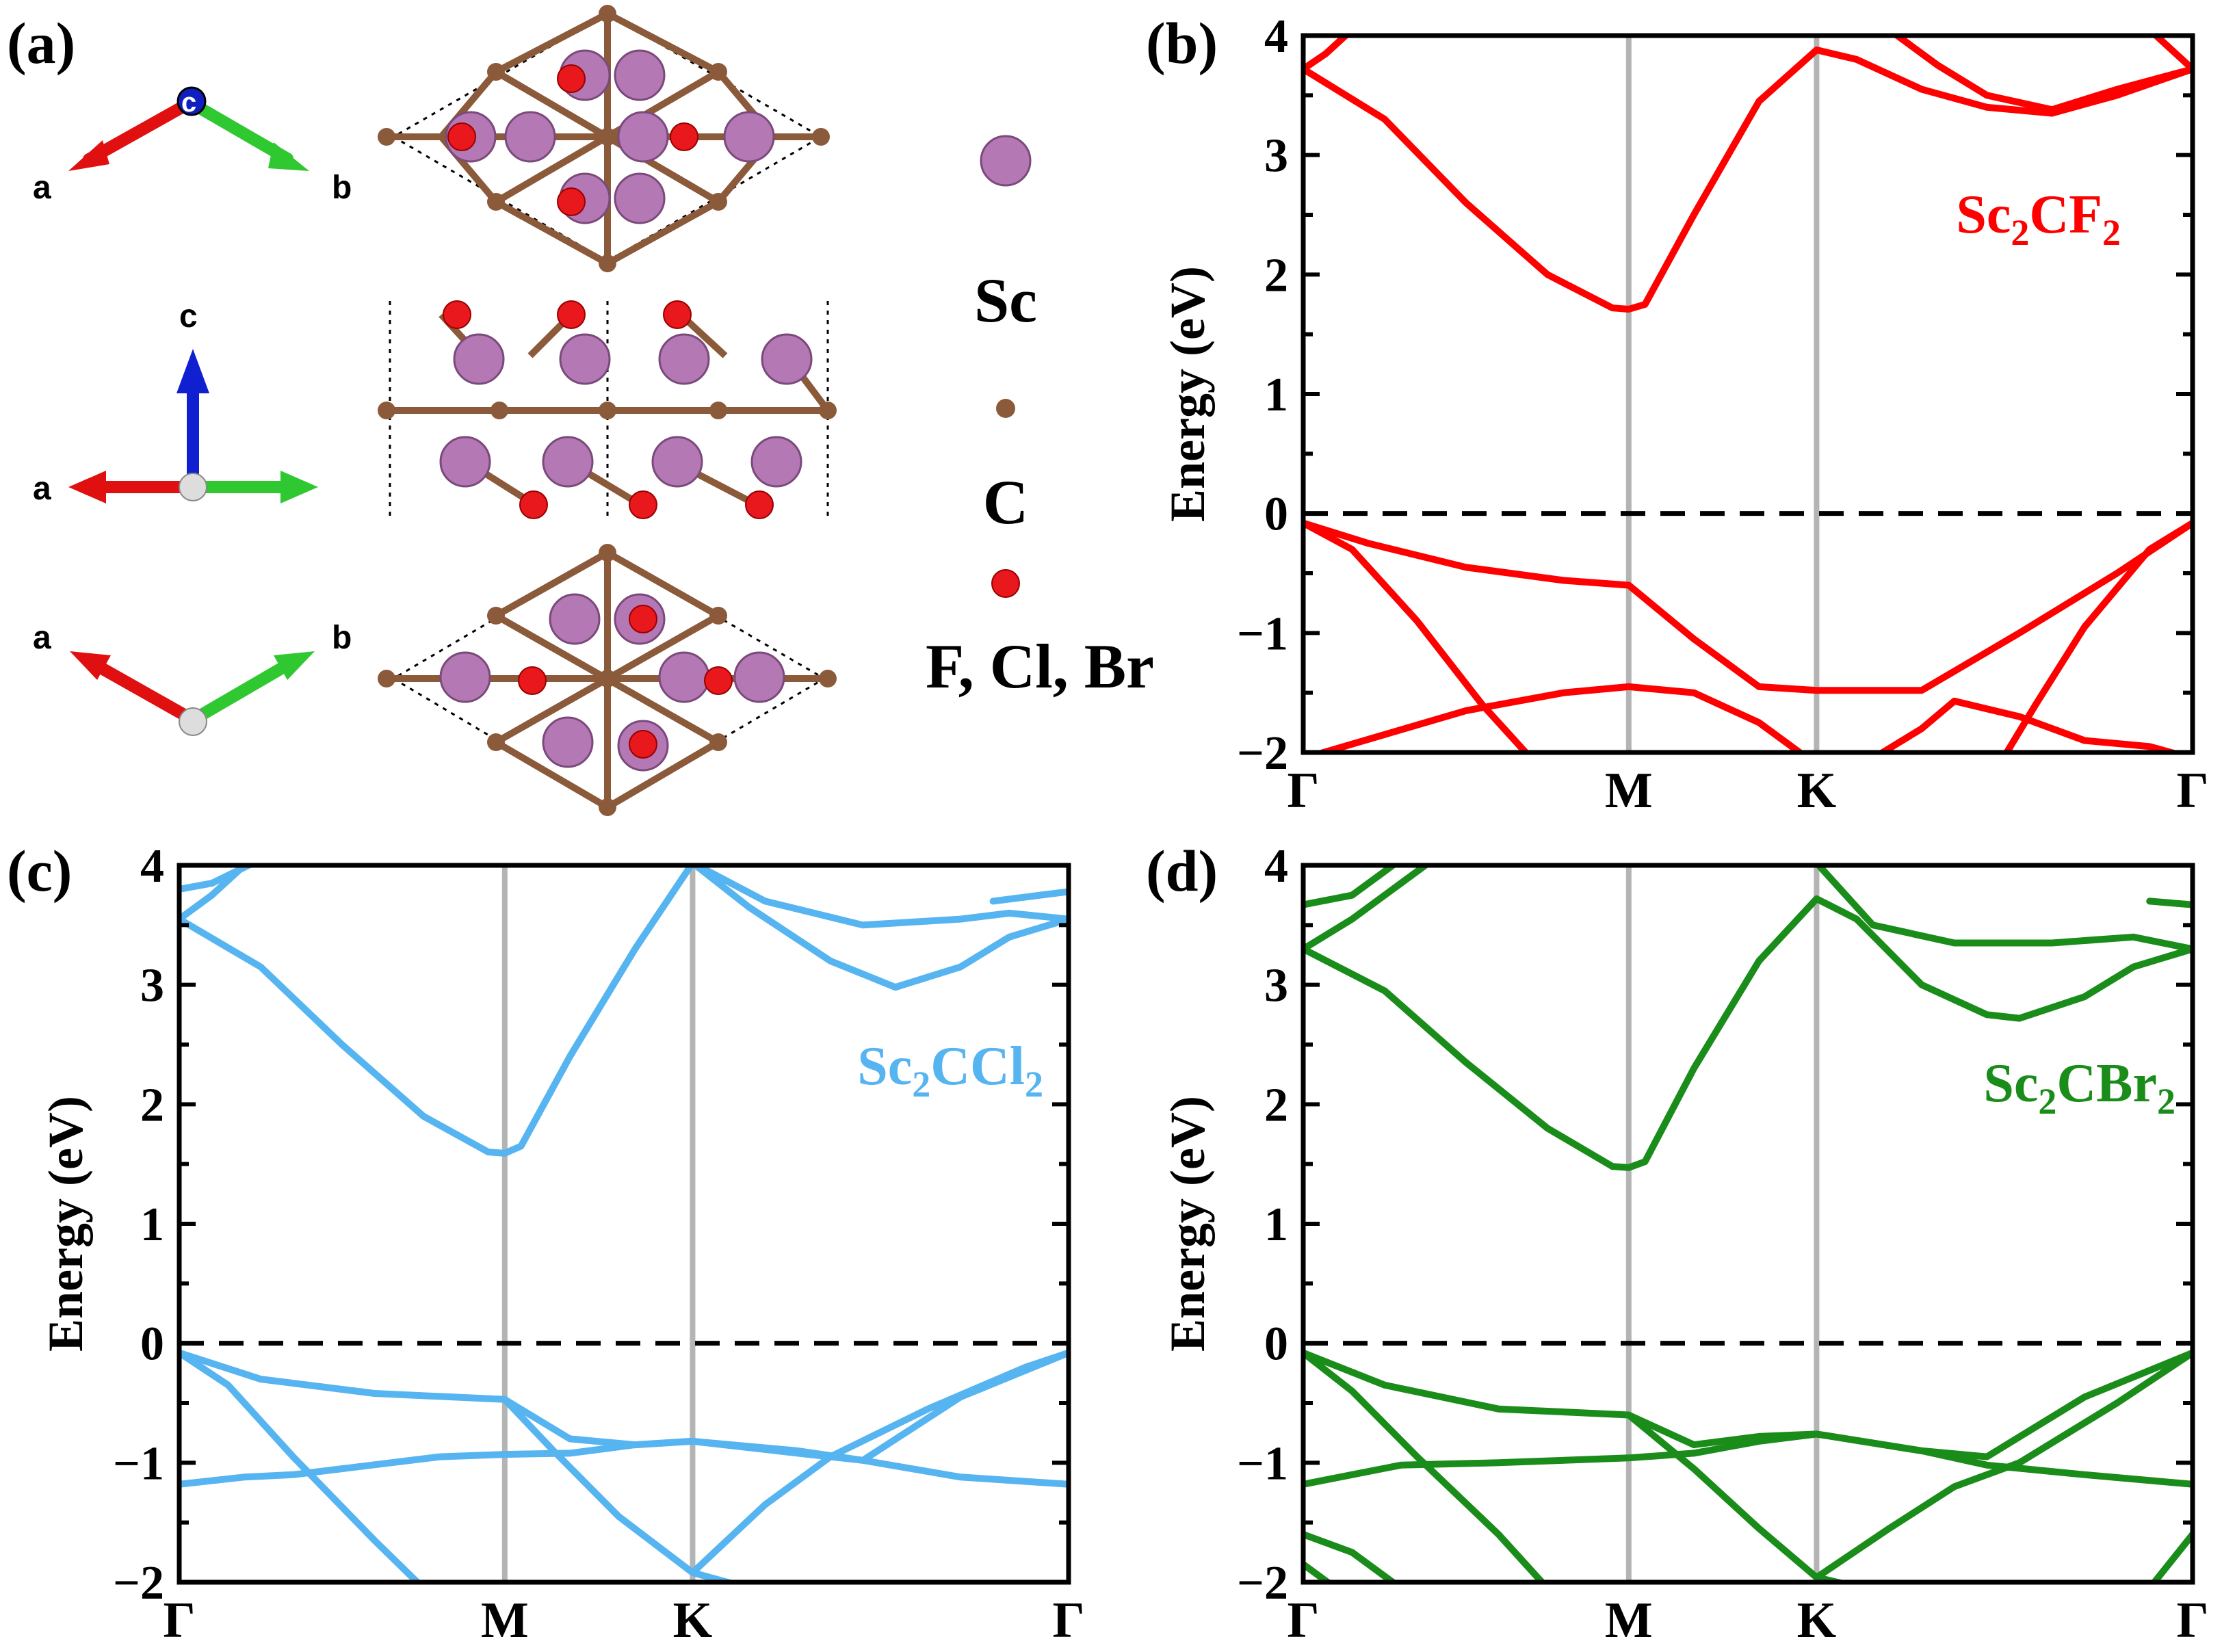  Describe the element at coordinates (1182, 871) in the screenshot. I see `panel-label-d: (d)` at that location.